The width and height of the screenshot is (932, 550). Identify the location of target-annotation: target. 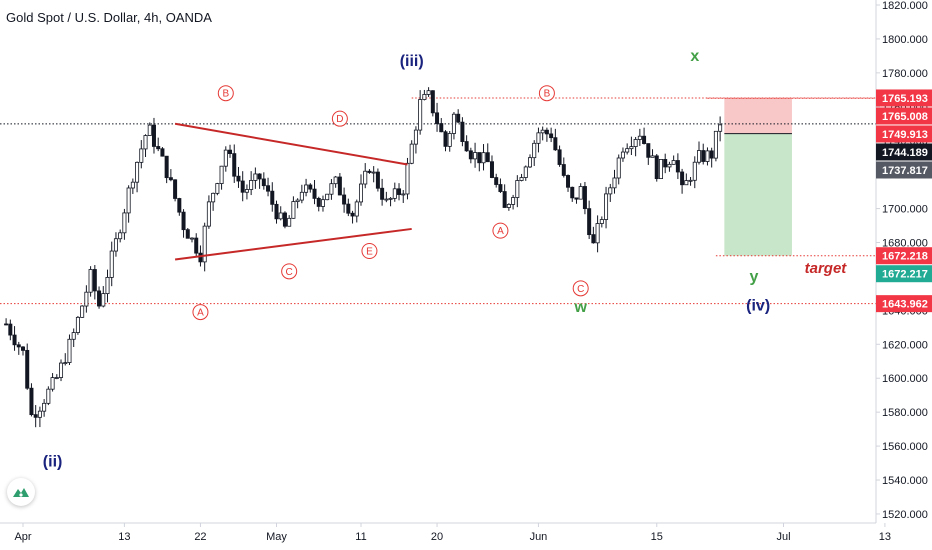
(826, 268).